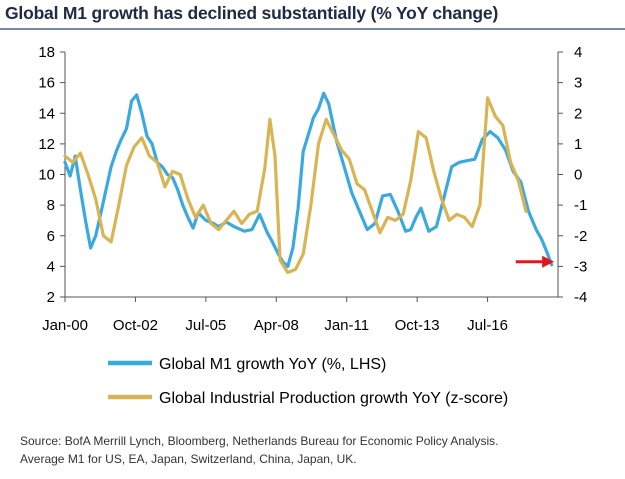  What do you see at coordinates (578, 113) in the screenshot?
I see `y-right-tick-label: 2` at bounding box center [578, 113].